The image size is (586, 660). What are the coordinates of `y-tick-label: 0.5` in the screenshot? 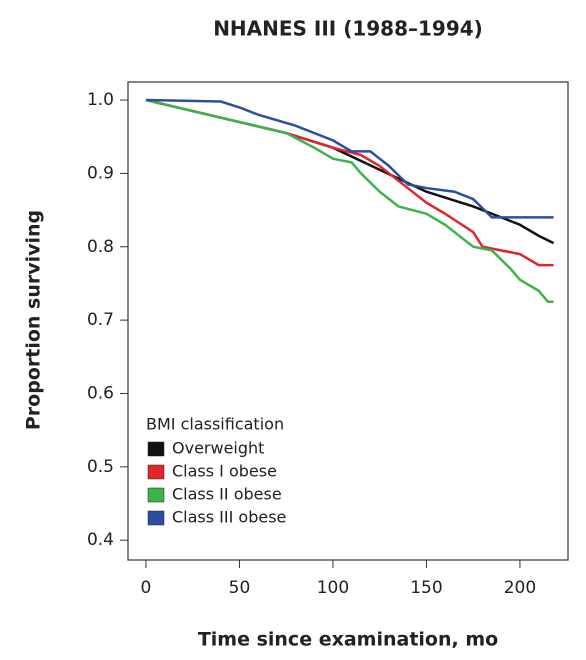 It's located at (100, 467).